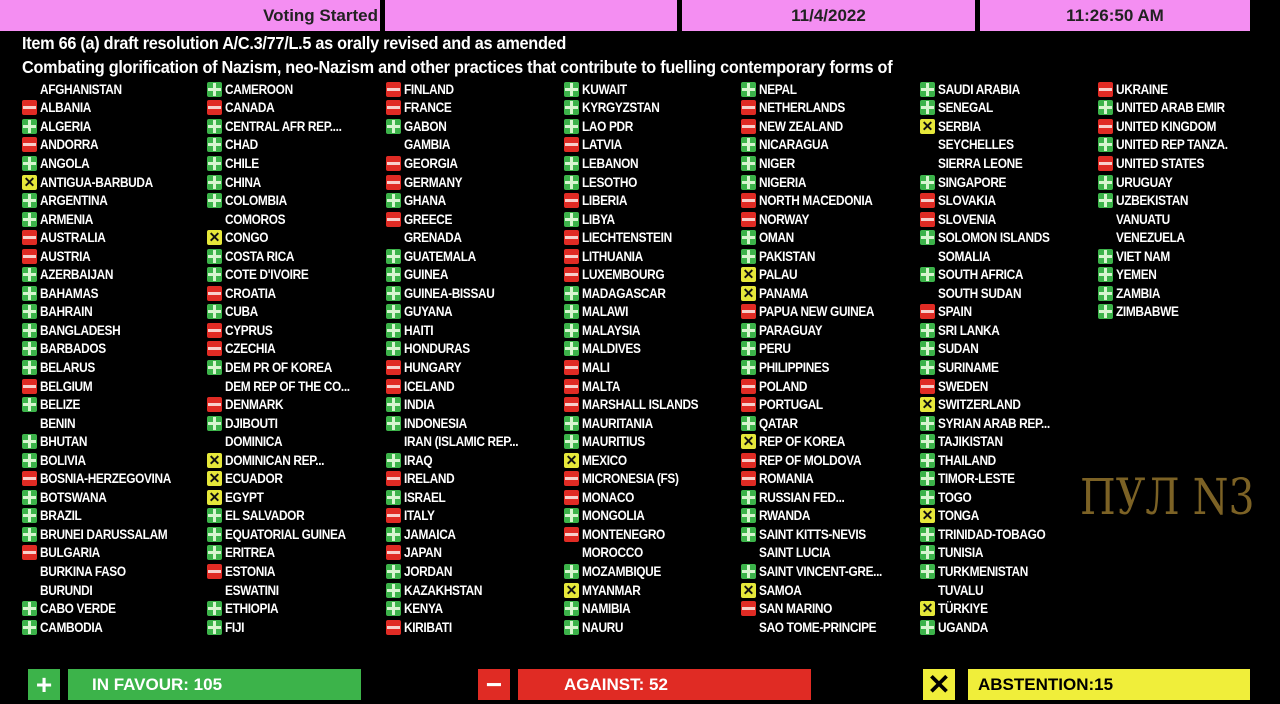 The height and width of the screenshot is (704, 1280). I want to click on country-name: NAMIBIA, so click(606, 609).